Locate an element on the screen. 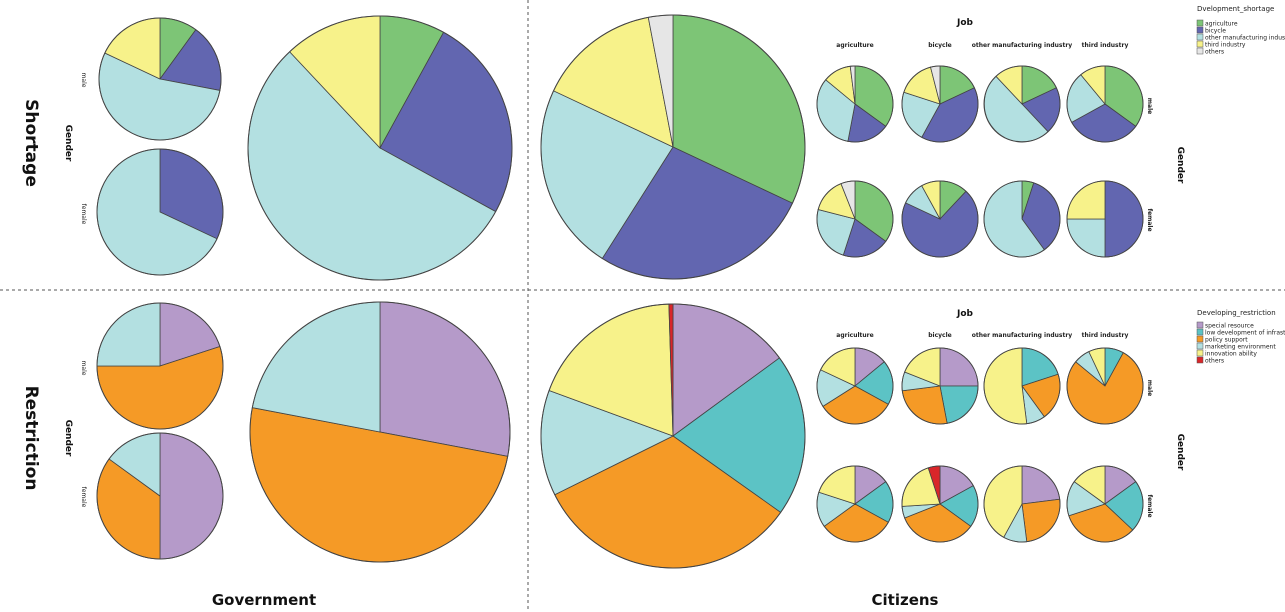 The width and height of the screenshot is (1285, 612). cit-shortage-total-pie is located at coordinates (673, 147).